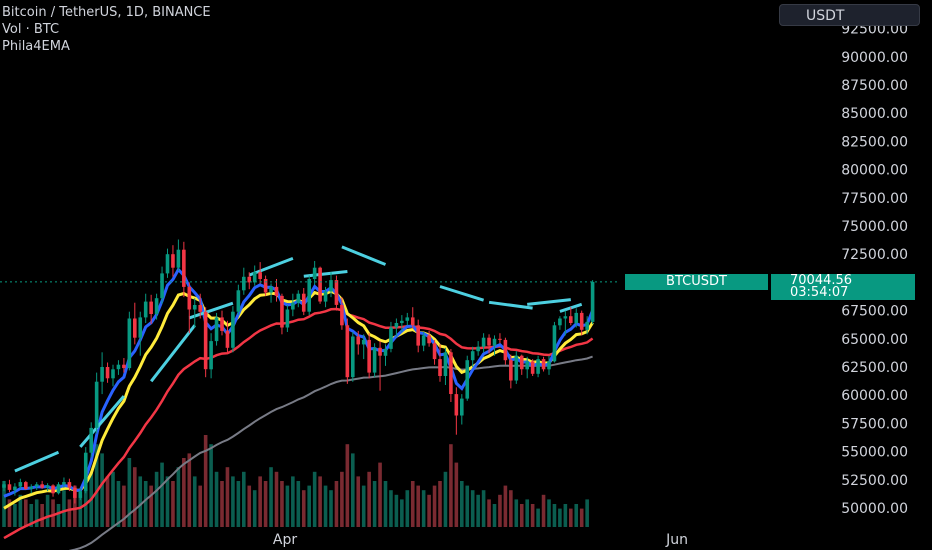  What do you see at coordinates (480, 540) in the screenshot?
I see `time-axis: Apr Jun` at bounding box center [480, 540].